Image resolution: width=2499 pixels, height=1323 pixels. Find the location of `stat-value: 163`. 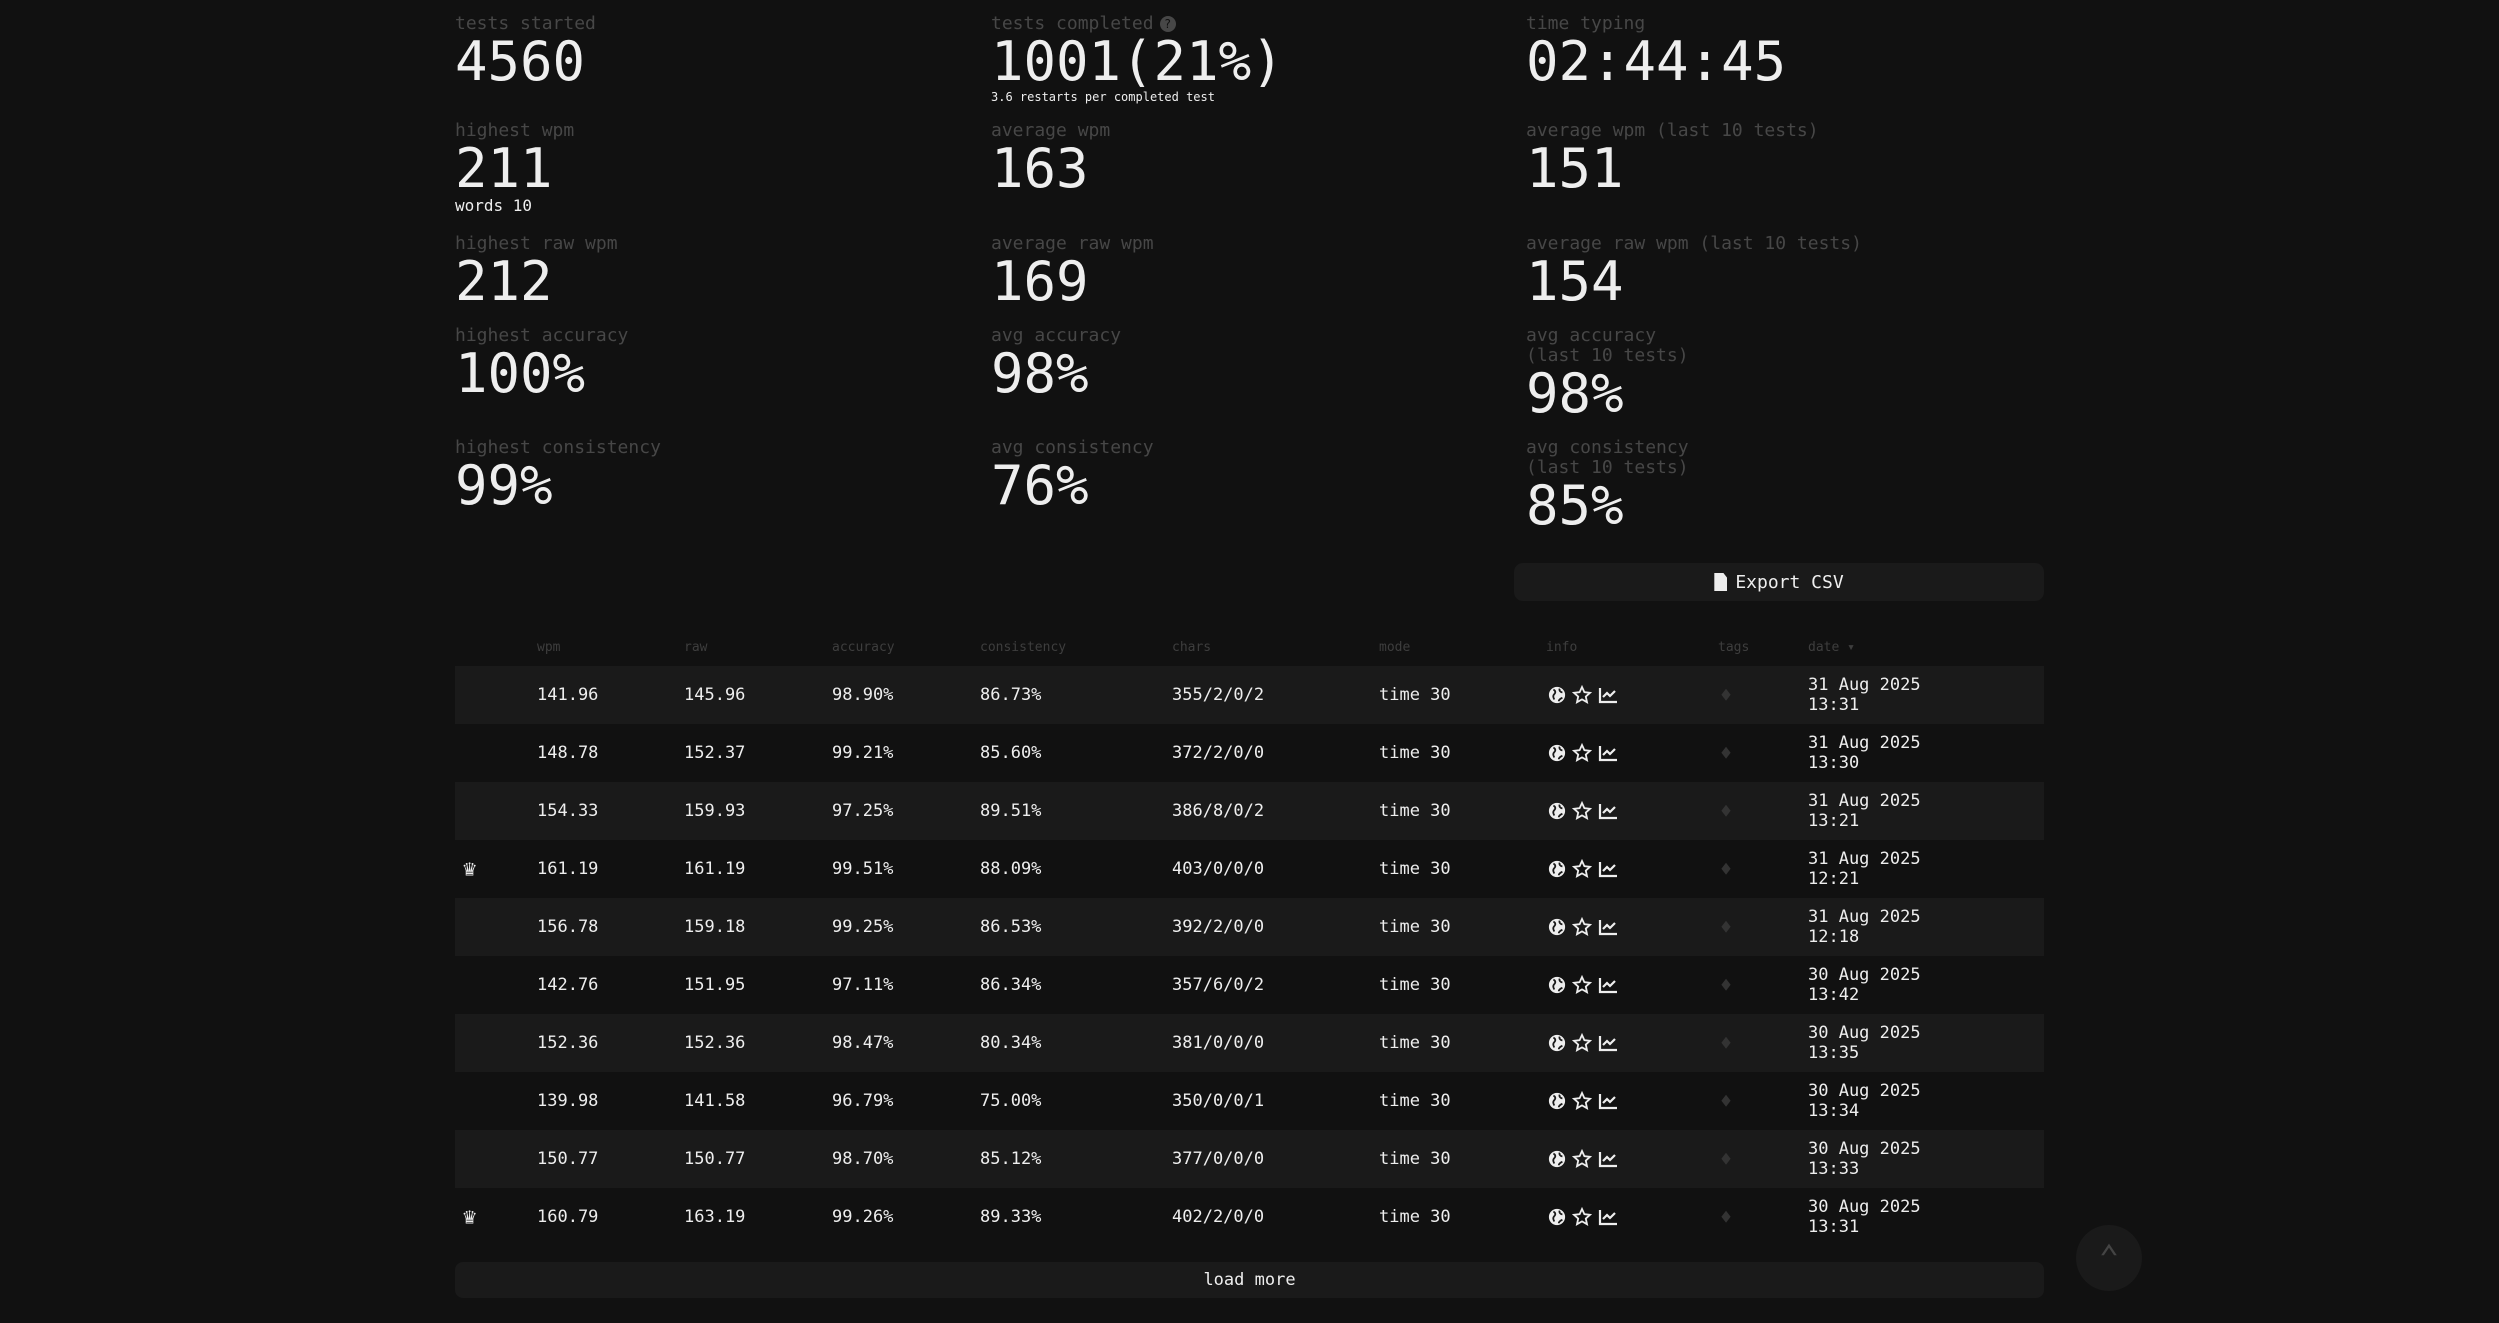

stat-value: 163 is located at coordinates (1040, 168).